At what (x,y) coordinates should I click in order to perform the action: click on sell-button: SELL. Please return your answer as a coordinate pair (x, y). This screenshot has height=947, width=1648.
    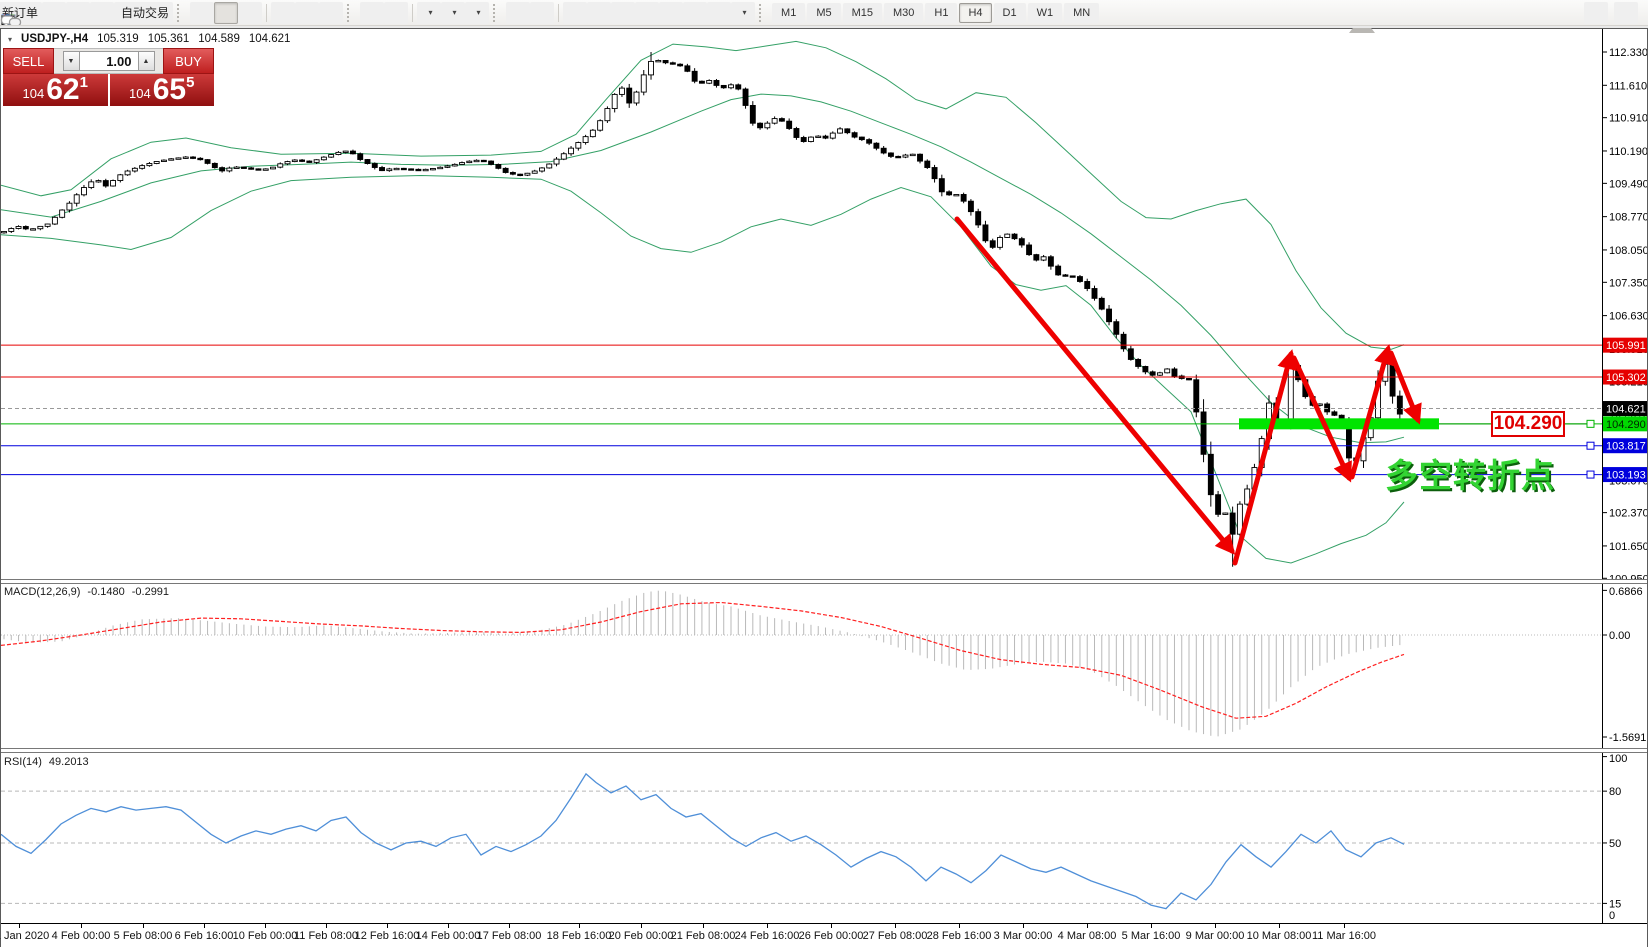
    Looking at the image, I should click on (28, 61).